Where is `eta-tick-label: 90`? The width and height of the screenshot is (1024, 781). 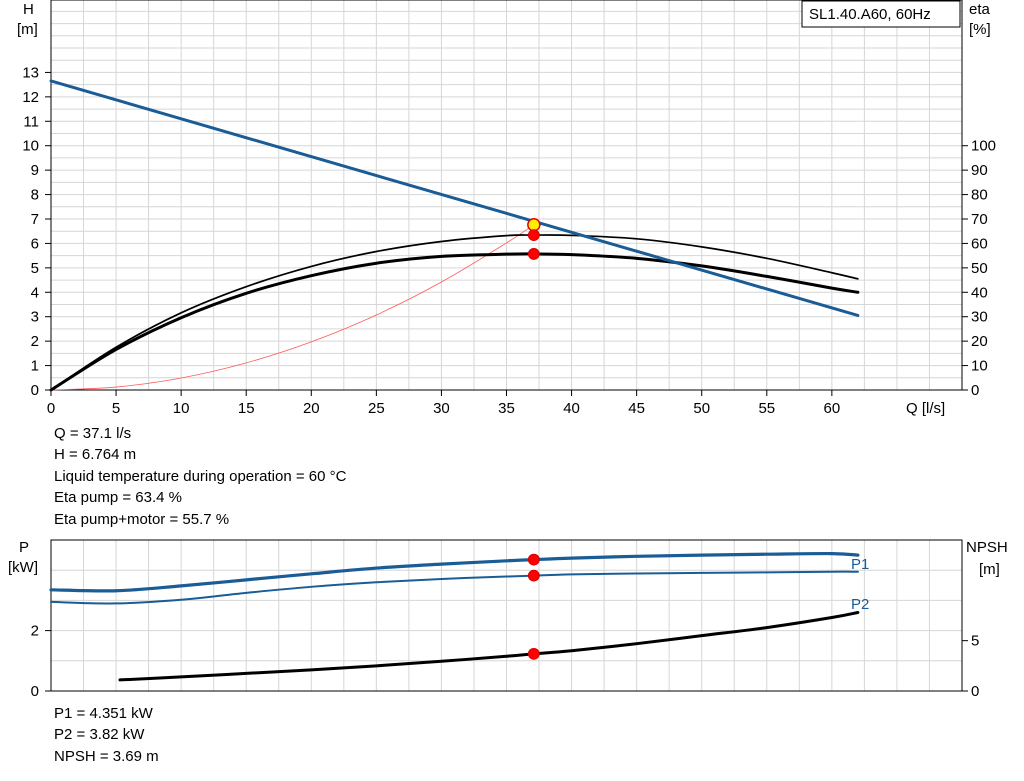 eta-tick-label: 90 is located at coordinates (979, 170).